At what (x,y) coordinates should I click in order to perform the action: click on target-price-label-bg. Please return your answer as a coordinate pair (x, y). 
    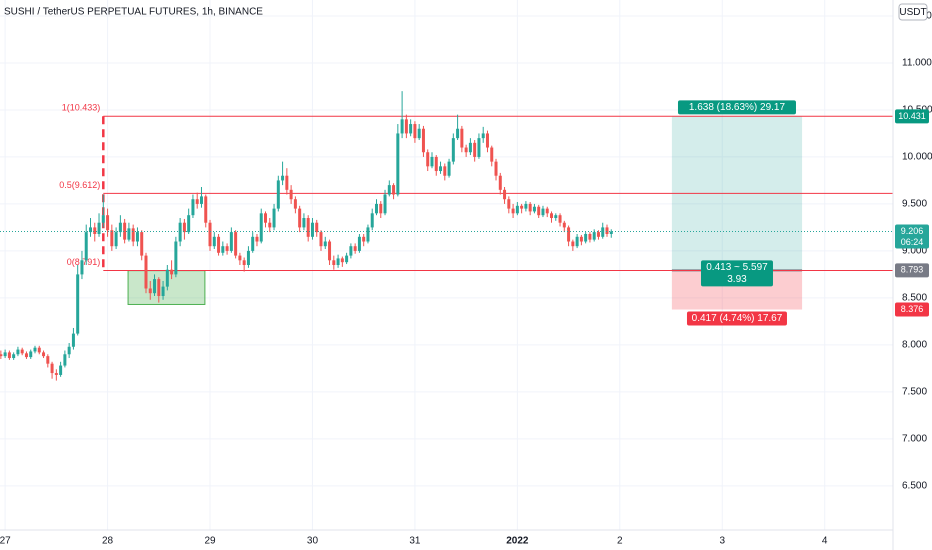
    Looking at the image, I should click on (912, 116).